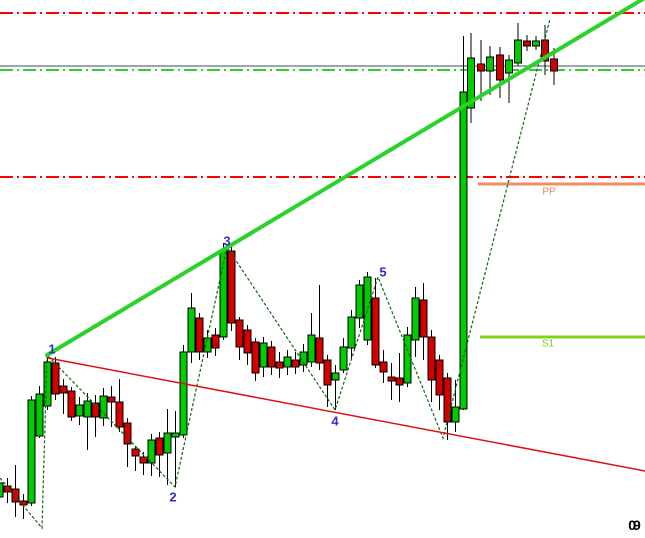 The height and width of the screenshot is (538, 645). What do you see at coordinates (335, 421) in the screenshot?
I see `wave-label-4: 4` at bounding box center [335, 421].